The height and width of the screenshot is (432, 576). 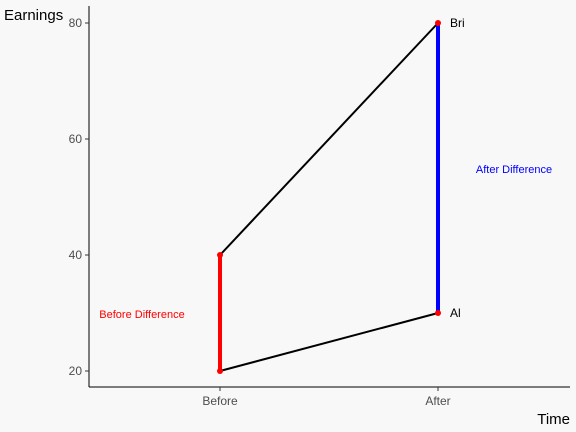 I want to click on x-tick-label: Before, so click(x=220, y=401).